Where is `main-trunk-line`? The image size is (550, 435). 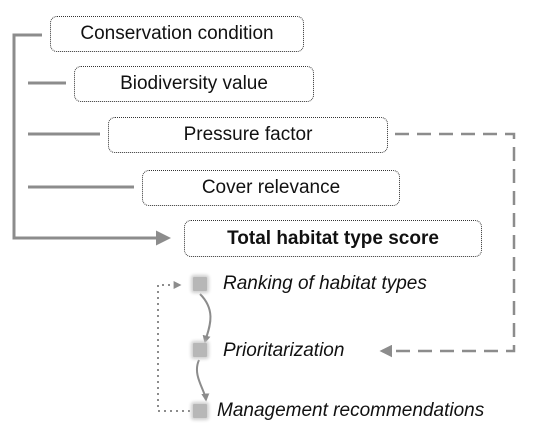
main-trunk-line is located at coordinates (91, 139).